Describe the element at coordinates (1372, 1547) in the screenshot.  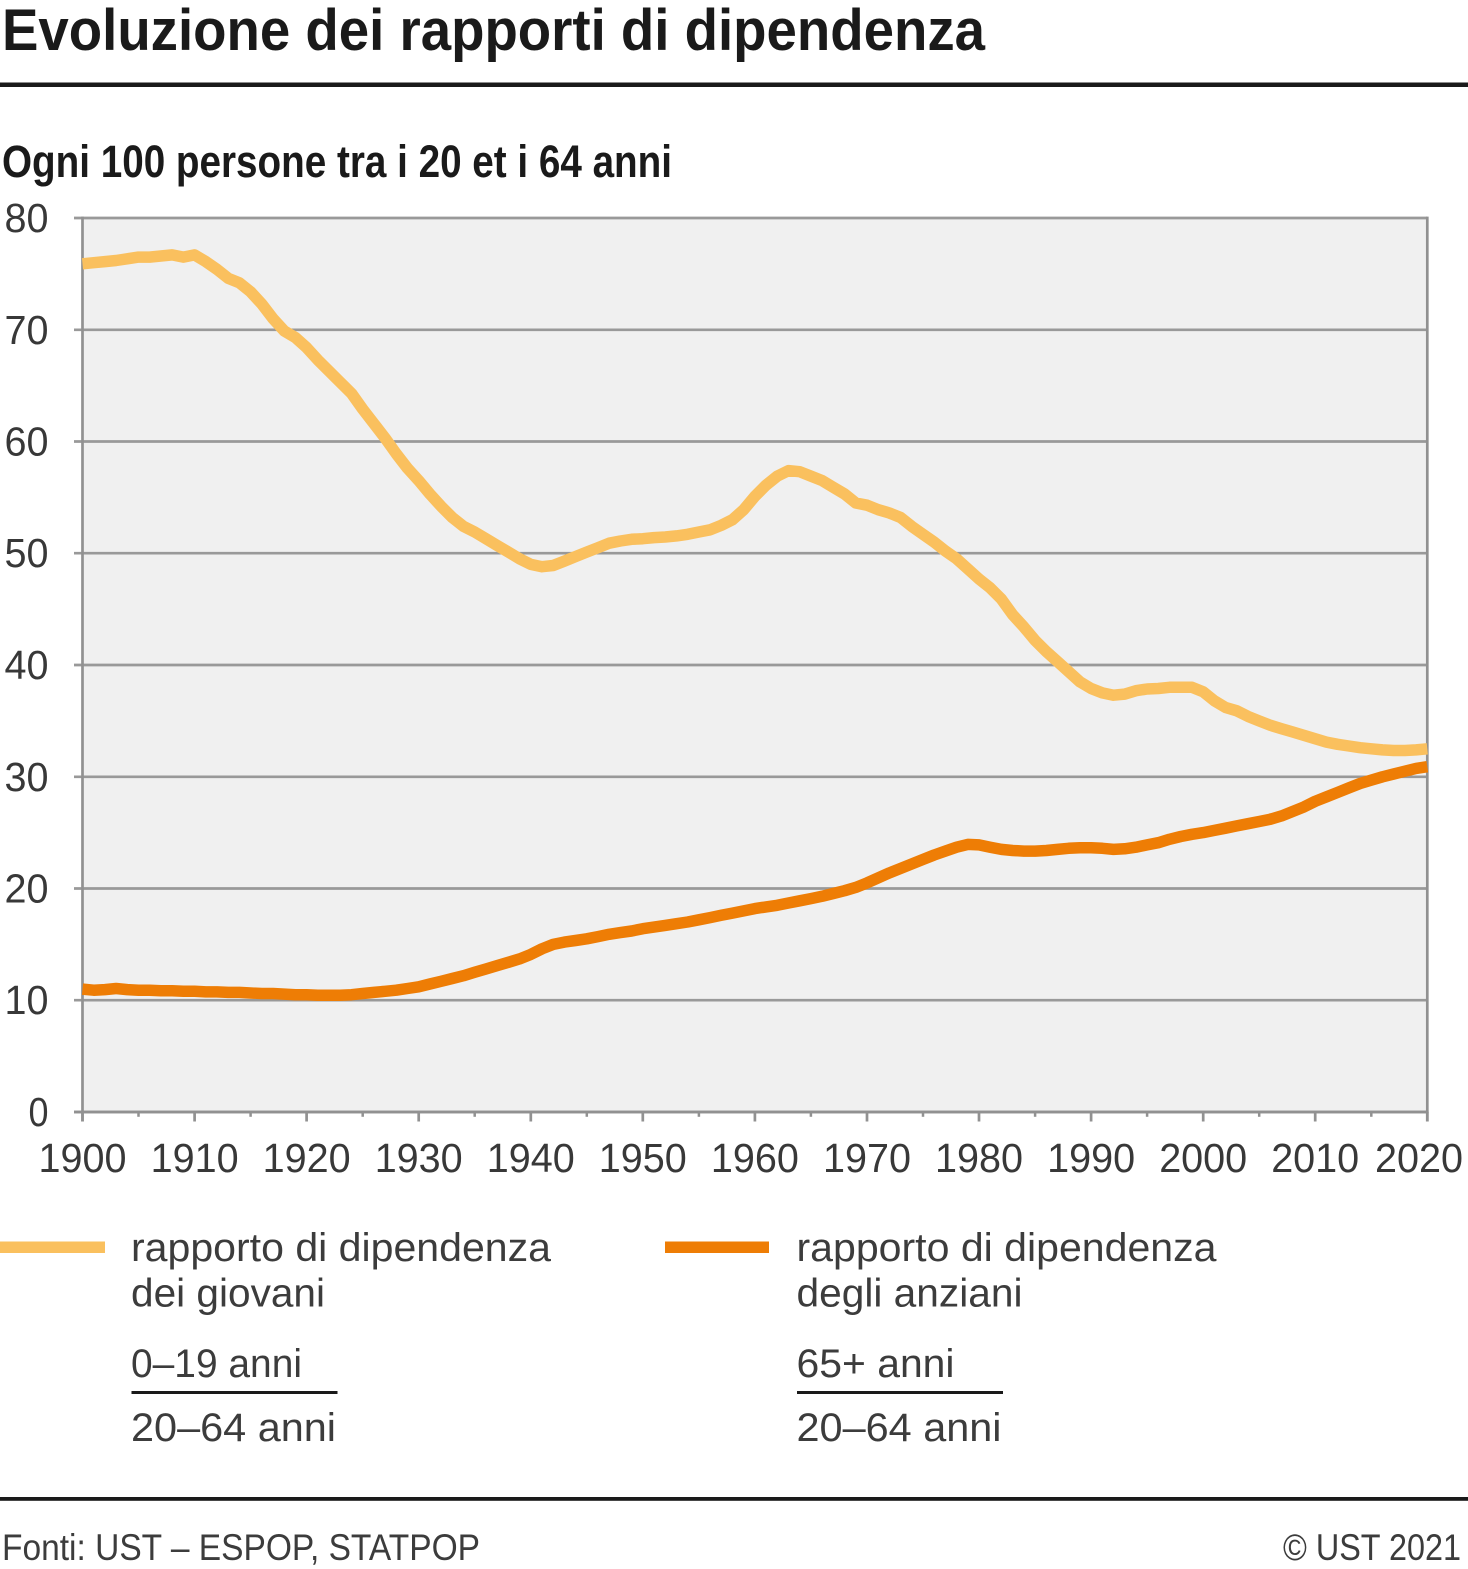
I see `svg-text: © UST 2021` at that location.